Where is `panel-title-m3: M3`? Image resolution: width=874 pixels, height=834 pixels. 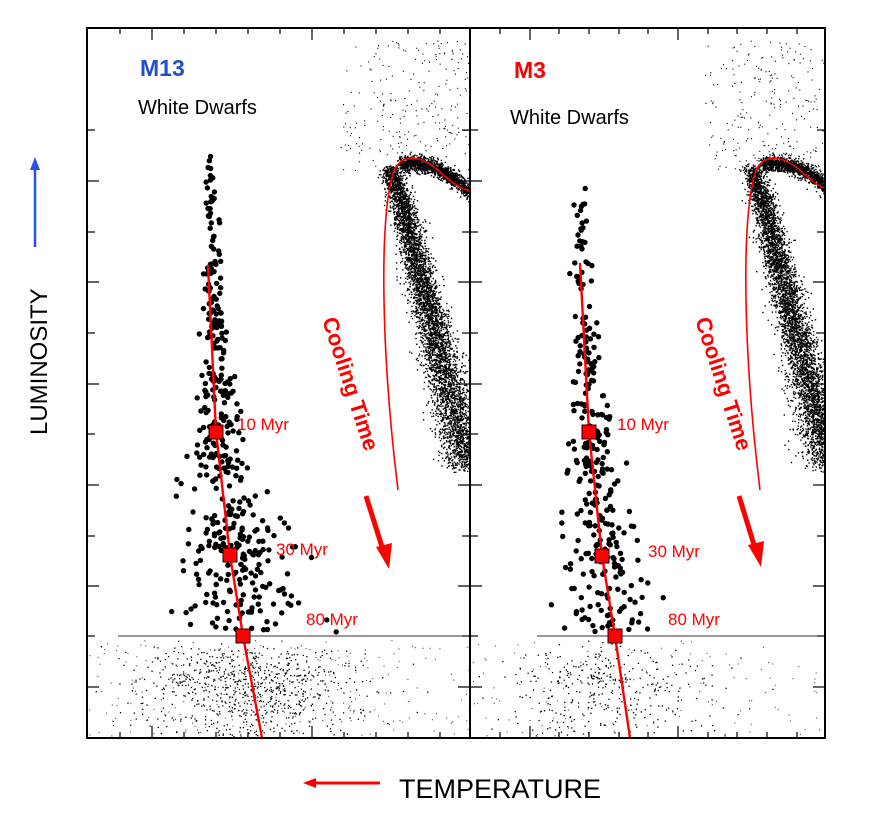
panel-title-m3: M3 is located at coordinates (530, 70).